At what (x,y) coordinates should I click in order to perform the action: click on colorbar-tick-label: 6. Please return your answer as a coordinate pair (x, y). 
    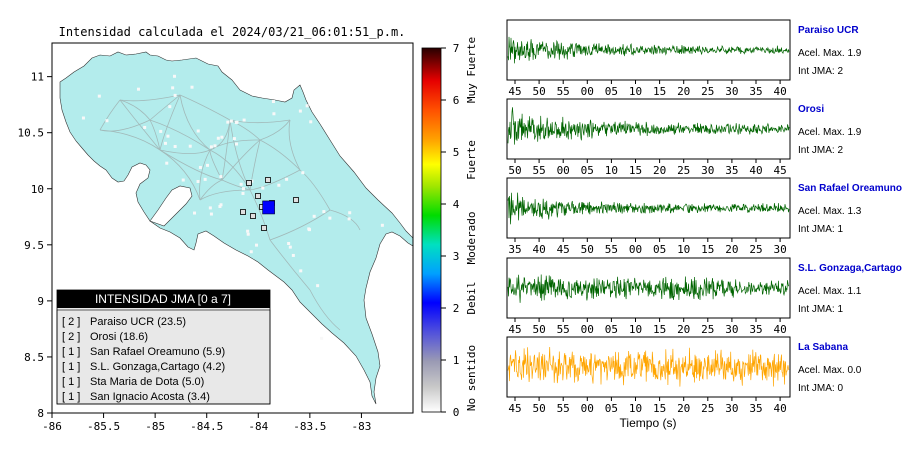
    Looking at the image, I should click on (456, 100).